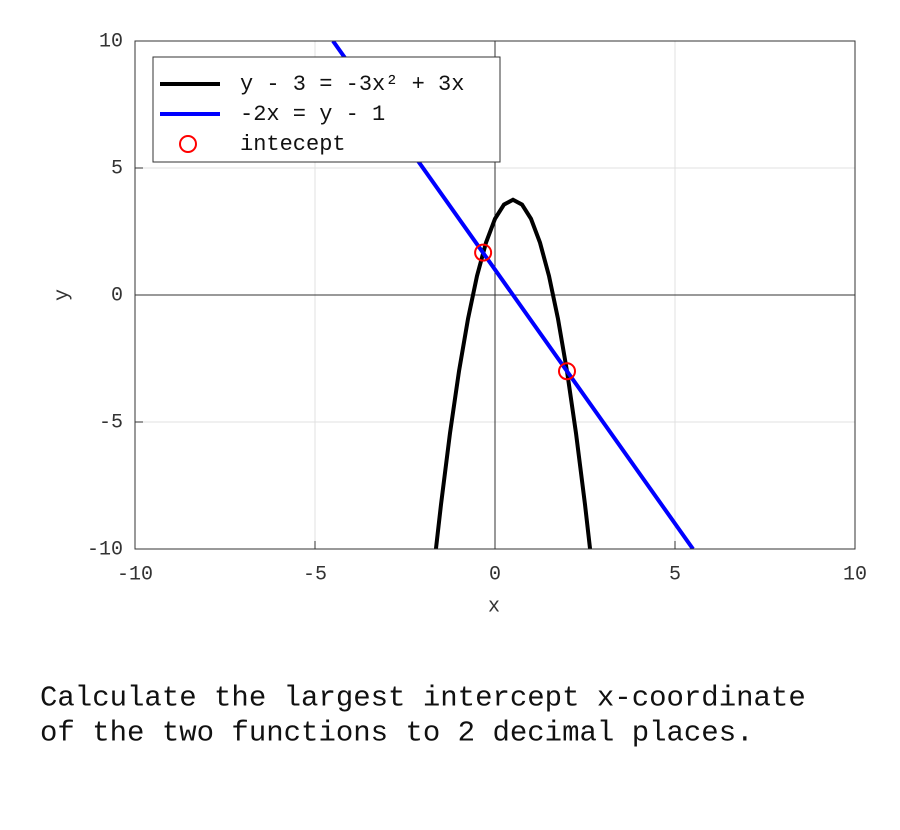 The height and width of the screenshot is (830, 900). I want to click on x-tick-label: 0, so click(495, 574).